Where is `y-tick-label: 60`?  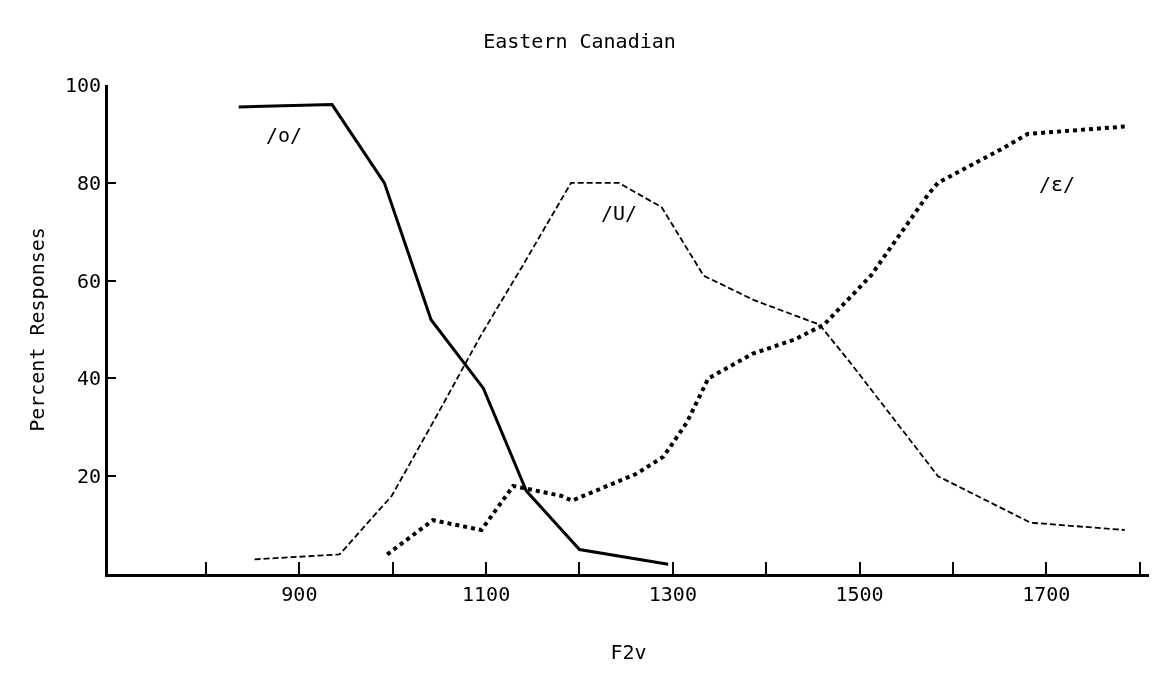 y-tick-label: 60 is located at coordinates (88, 280).